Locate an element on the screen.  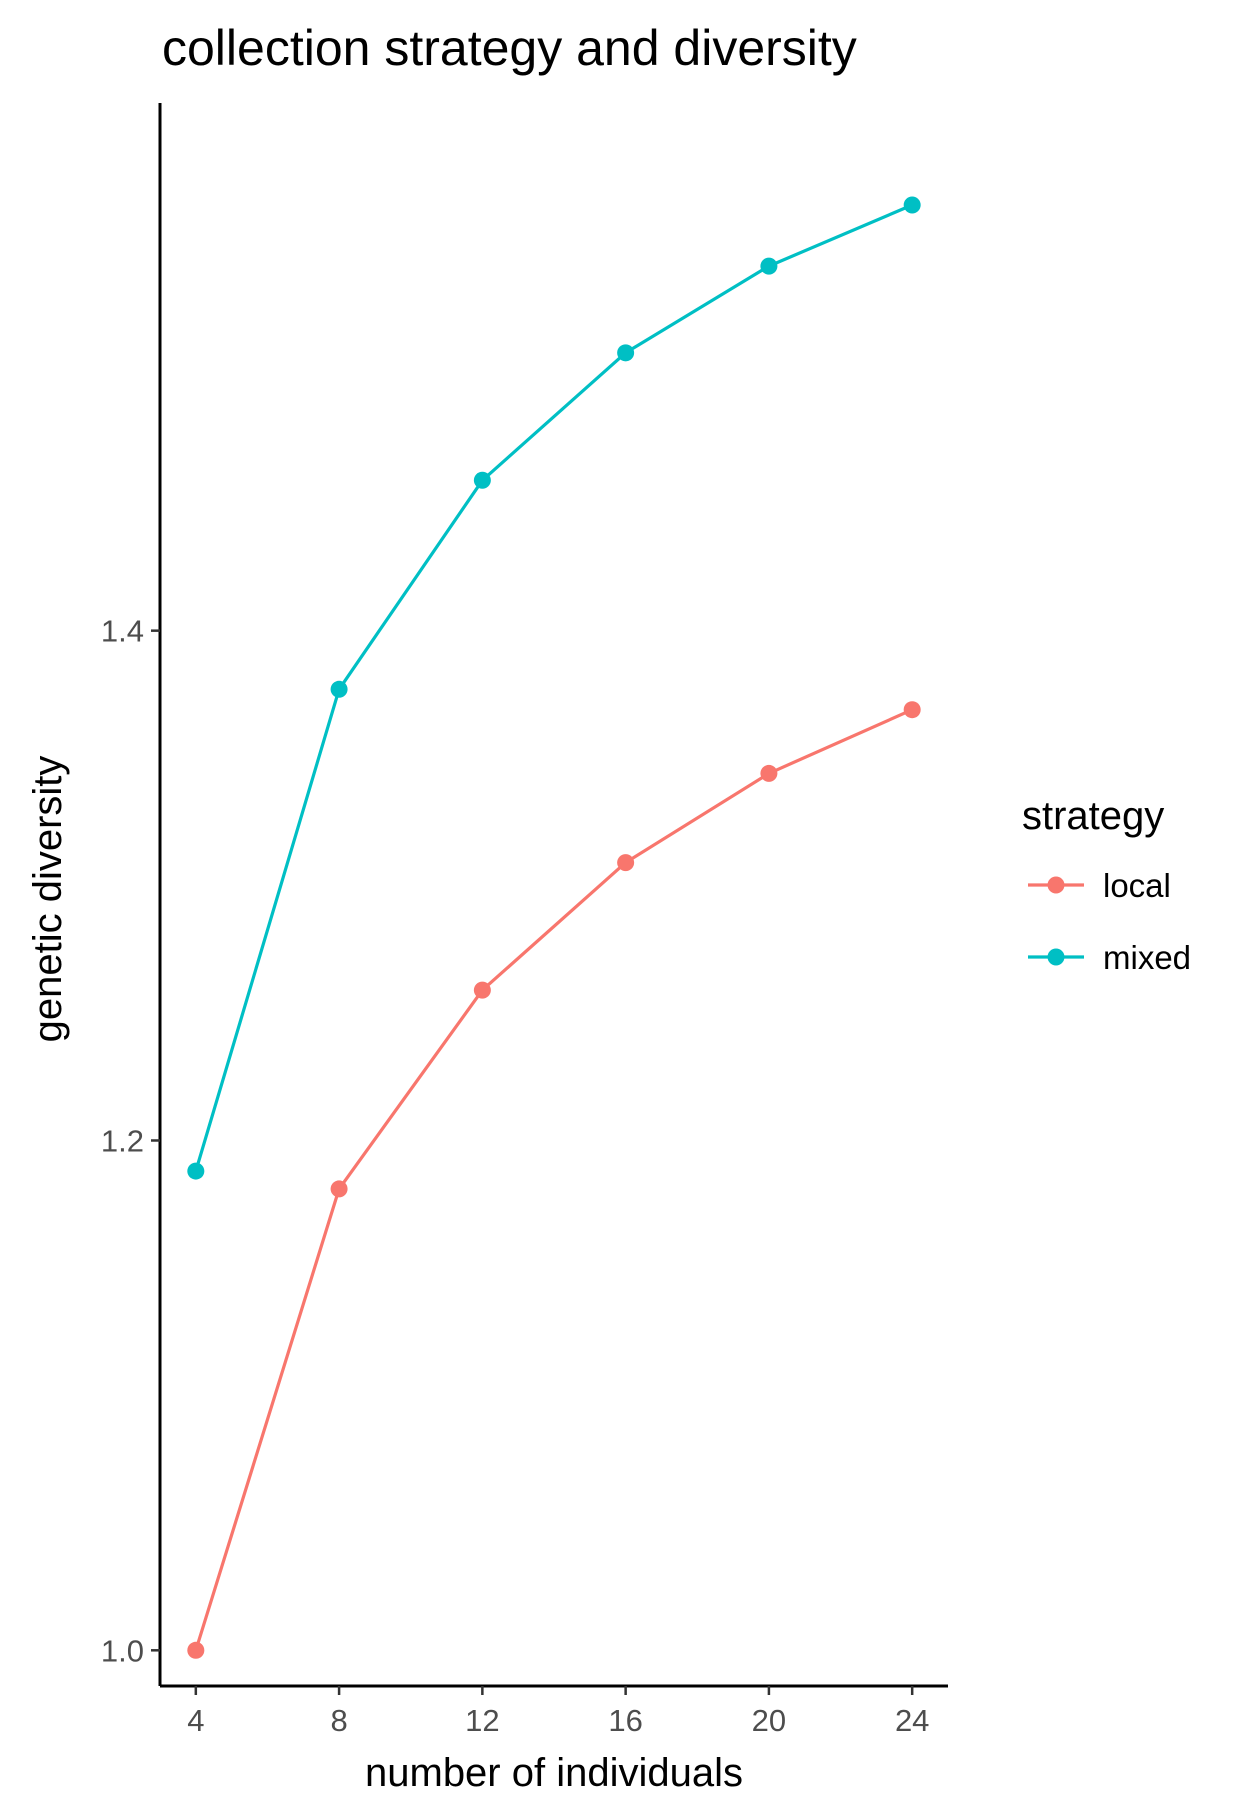
x-tick-label: 24 is located at coordinates (912, 1720).